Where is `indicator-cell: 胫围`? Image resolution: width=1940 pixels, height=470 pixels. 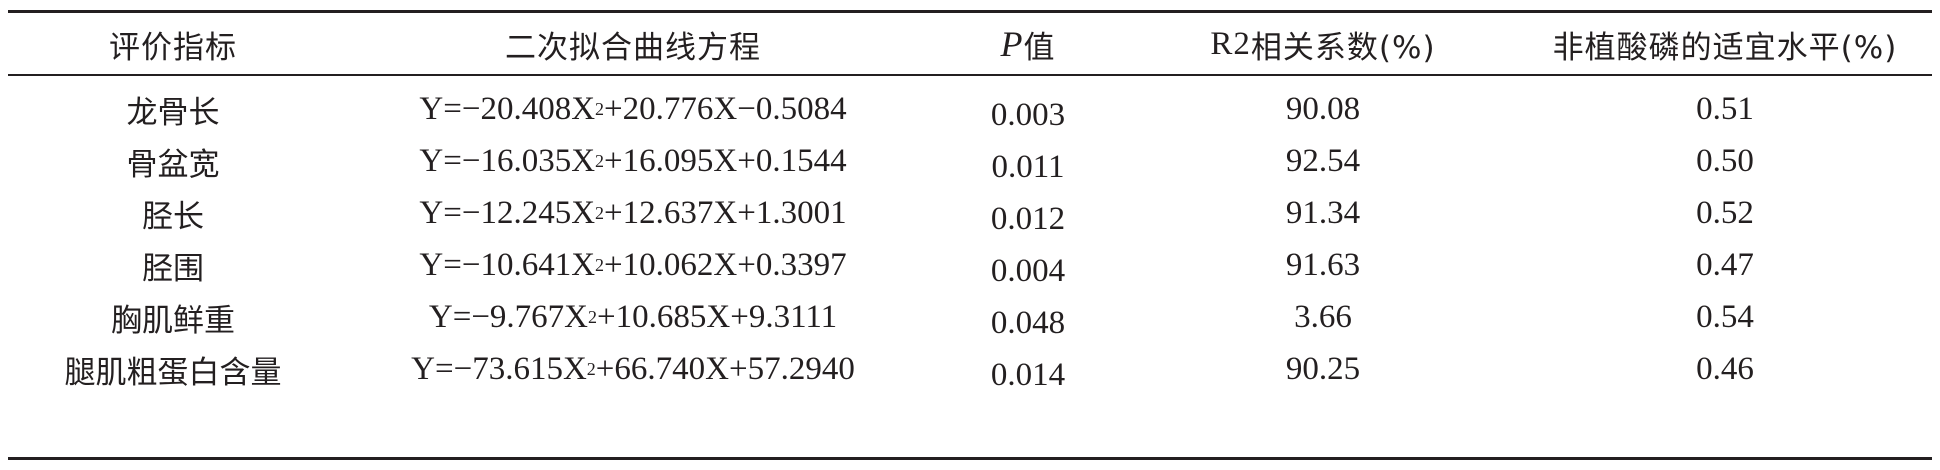 indicator-cell: 胫围 is located at coordinates (173, 268).